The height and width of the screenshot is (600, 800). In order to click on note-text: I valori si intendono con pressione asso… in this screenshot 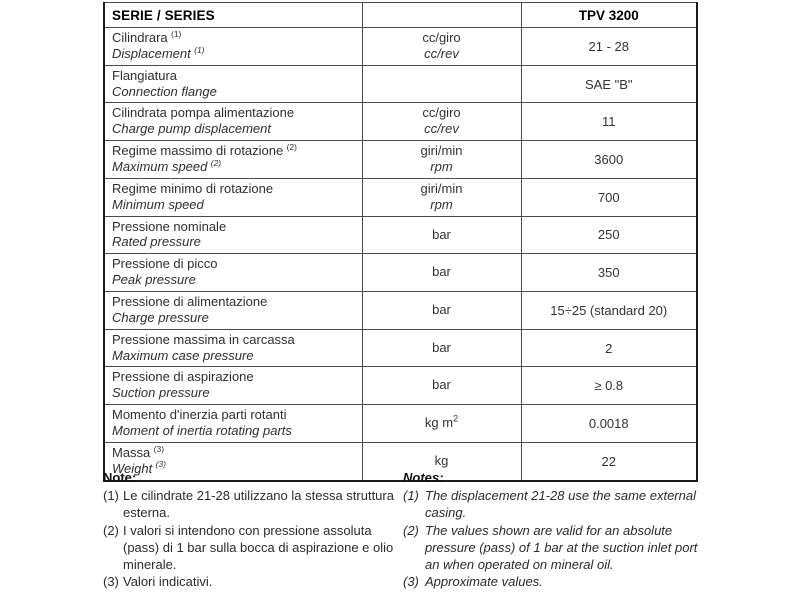, I will do `click(258, 547)`.